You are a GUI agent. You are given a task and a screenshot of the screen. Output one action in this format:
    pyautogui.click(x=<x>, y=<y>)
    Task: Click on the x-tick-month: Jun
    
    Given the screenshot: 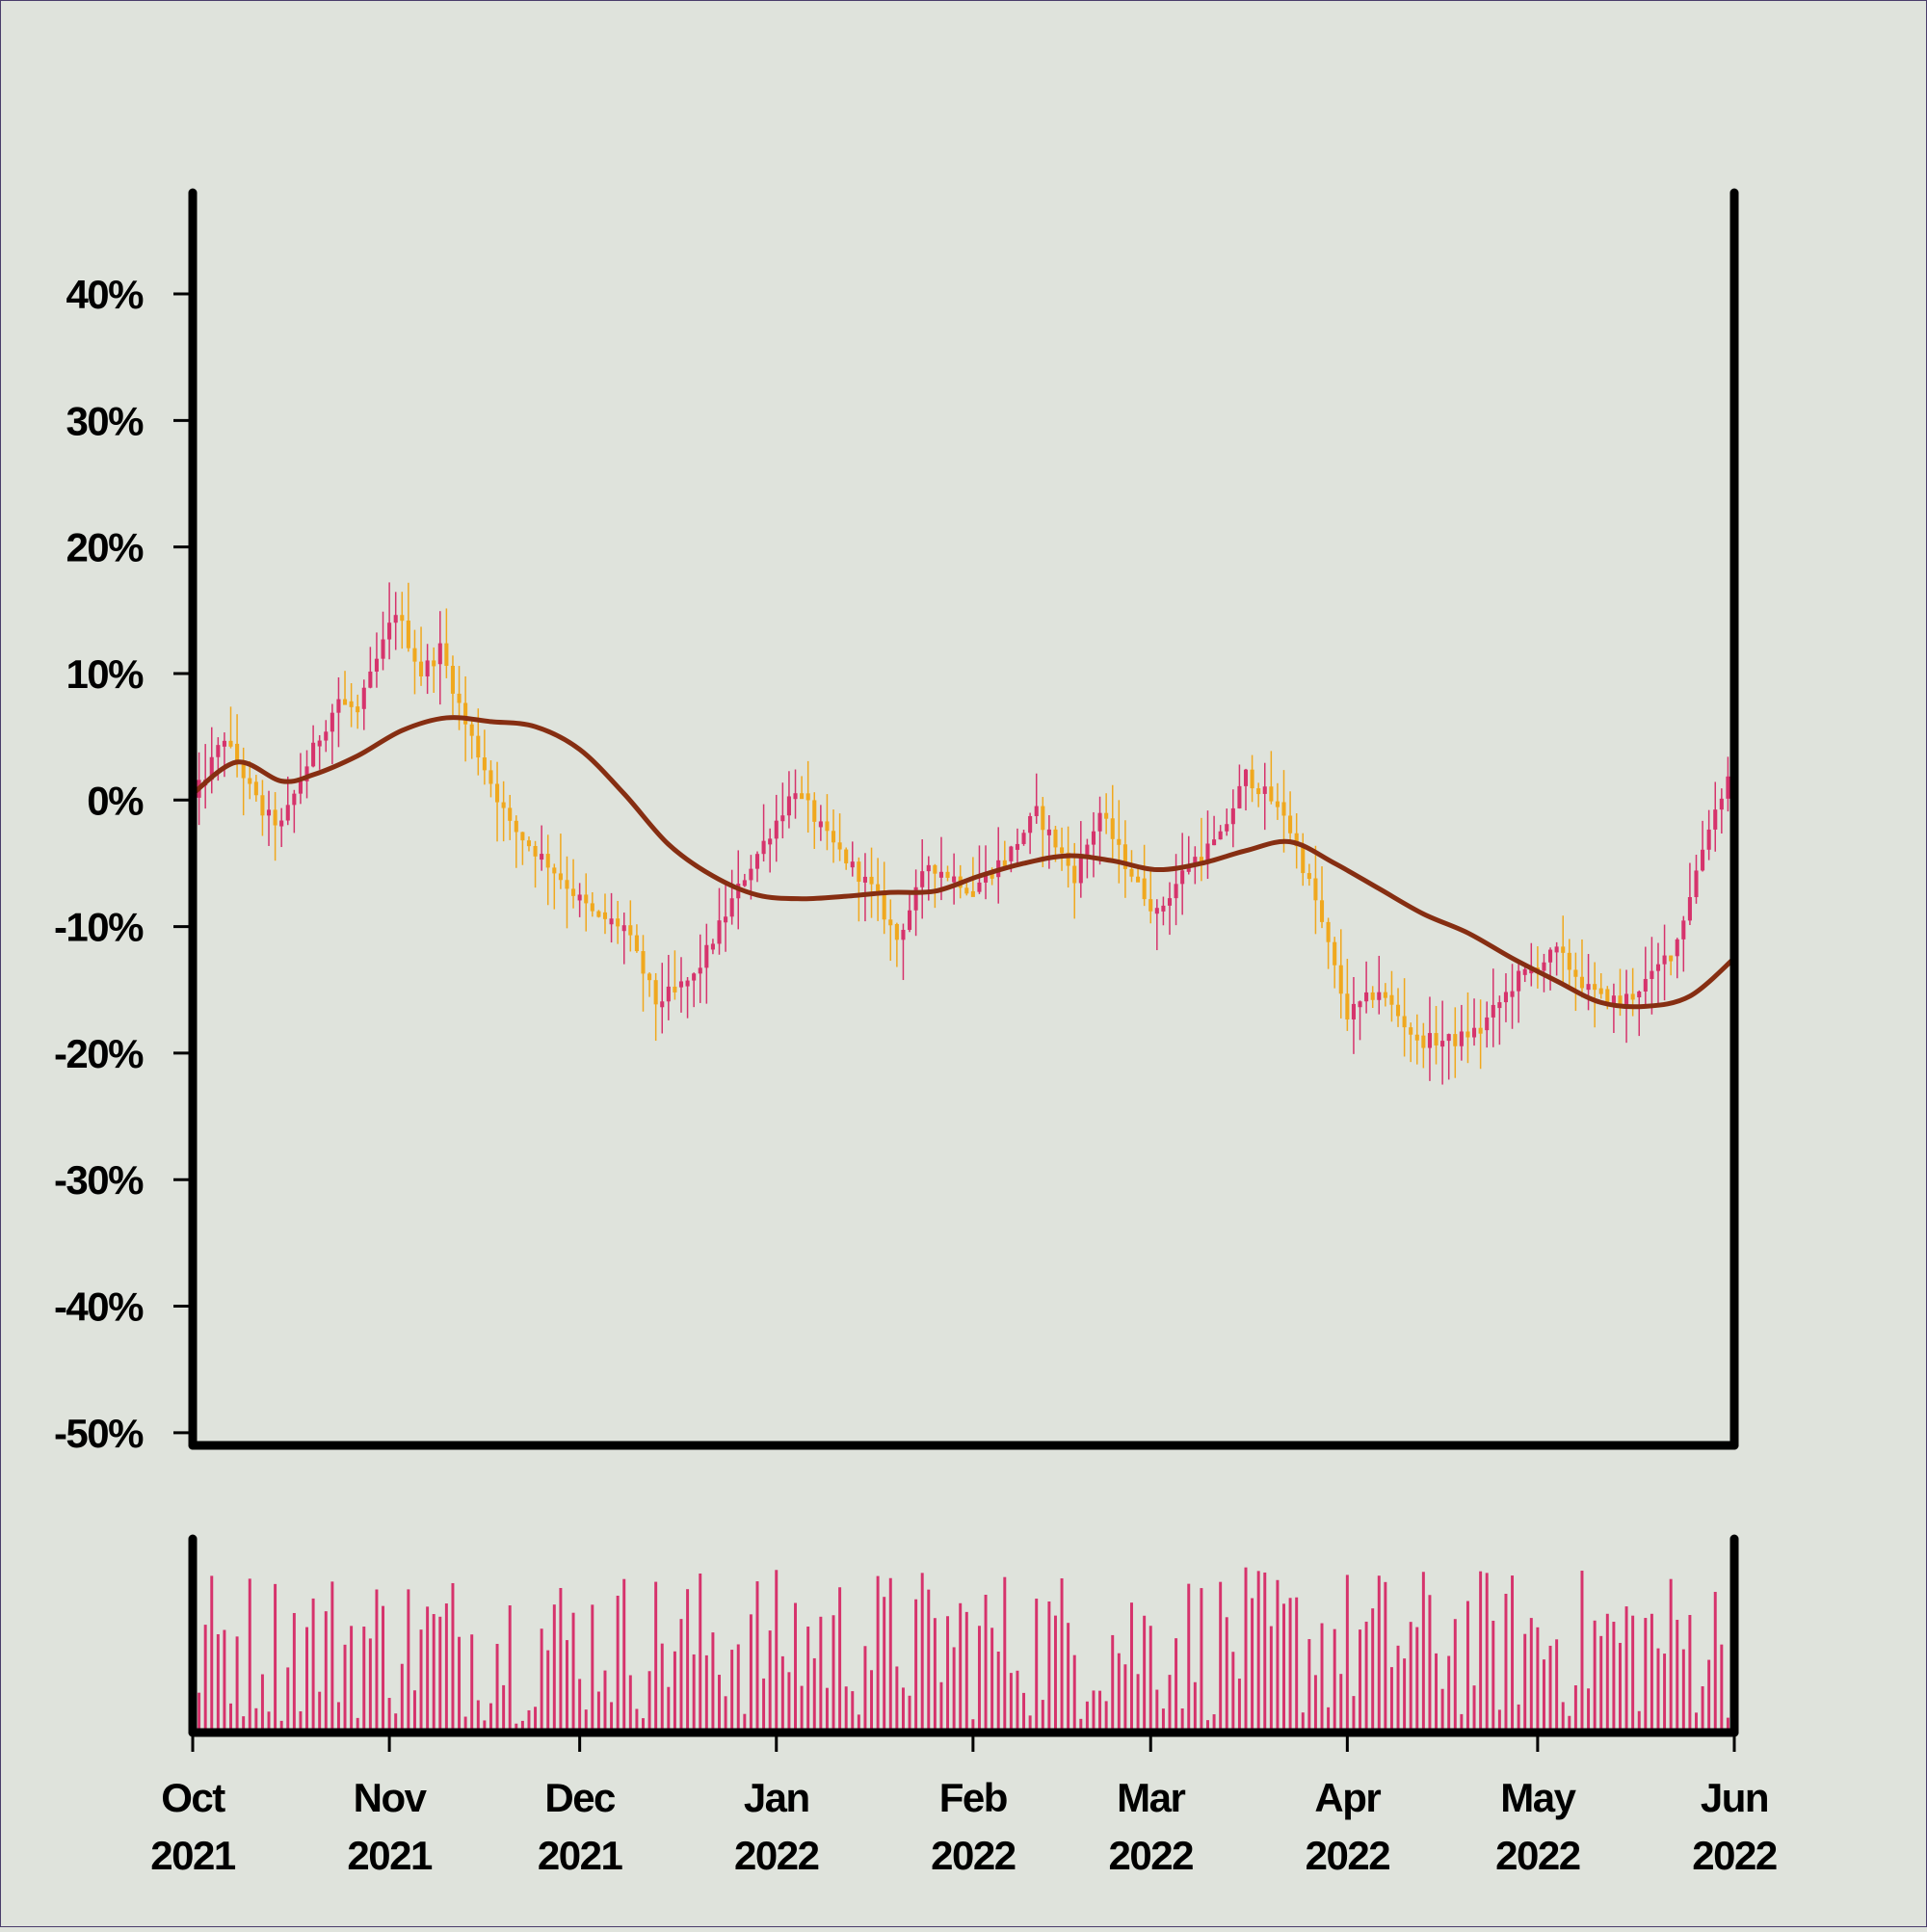 What is the action you would take?
    pyautogui.click(x=1734, y=1797)
    